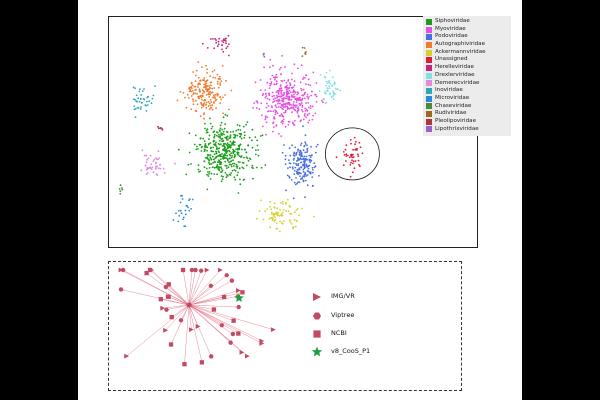 Image resolution: width=600 pixels, height=400 pixels. Describe the element at coordinates (467, 68) in the screenshot. I see `legend-item: Herelleviridae` at that location.